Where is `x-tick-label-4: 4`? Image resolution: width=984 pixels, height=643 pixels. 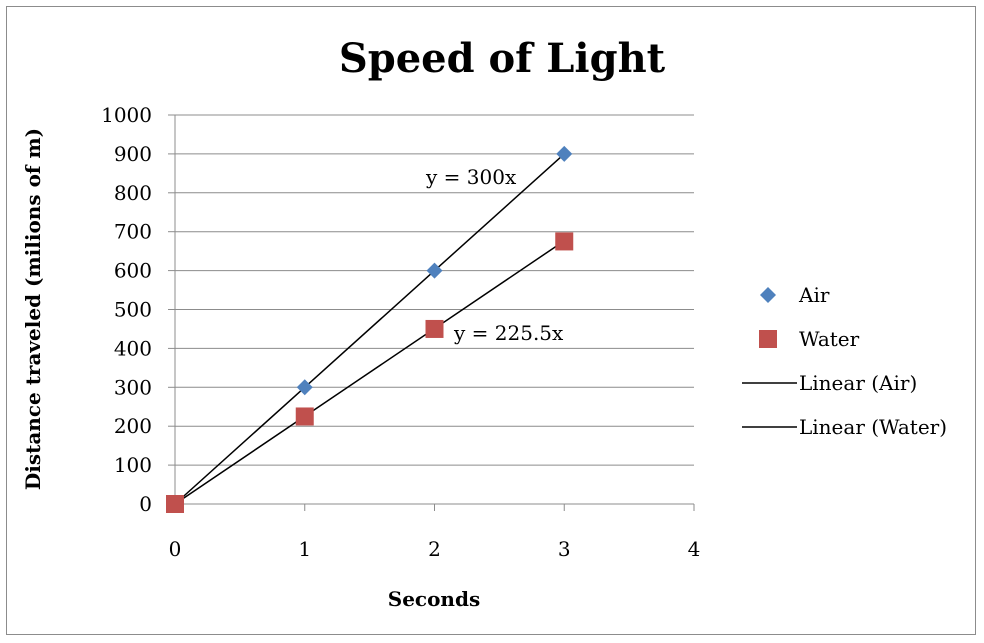 x-tick-label-4: 4 is located at coordinates (694, 549).